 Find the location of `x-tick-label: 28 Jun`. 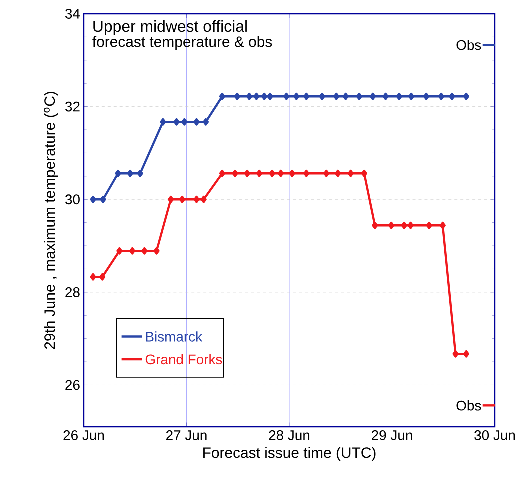

x-tick-label: 28 Jun is located at coordinates (289, 435).